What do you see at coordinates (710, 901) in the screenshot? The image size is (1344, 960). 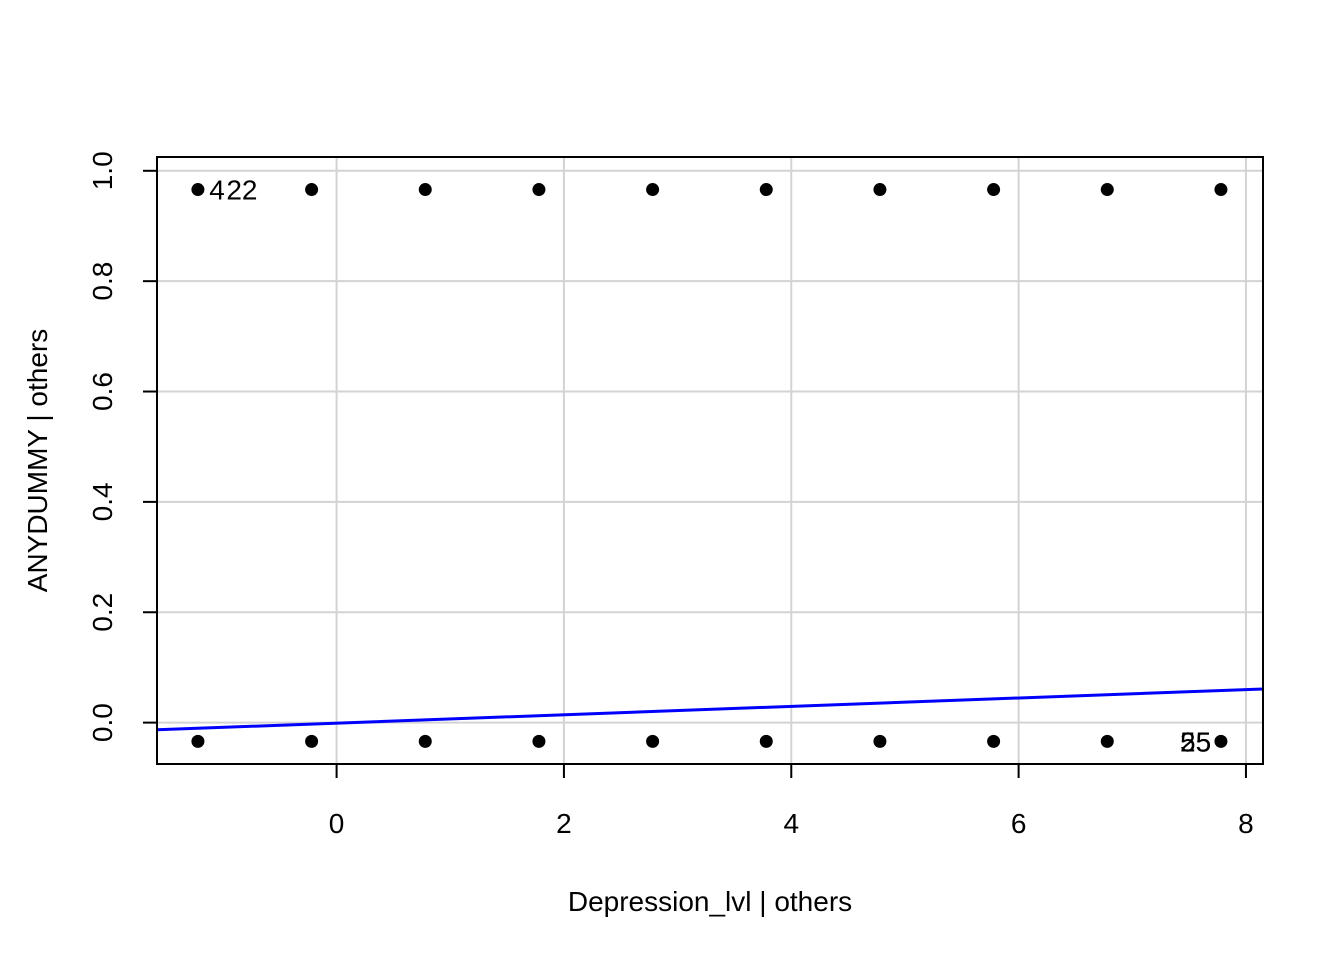 I see `x-axis-label: Depression_lvl | others` at bounding box center [710, 901].